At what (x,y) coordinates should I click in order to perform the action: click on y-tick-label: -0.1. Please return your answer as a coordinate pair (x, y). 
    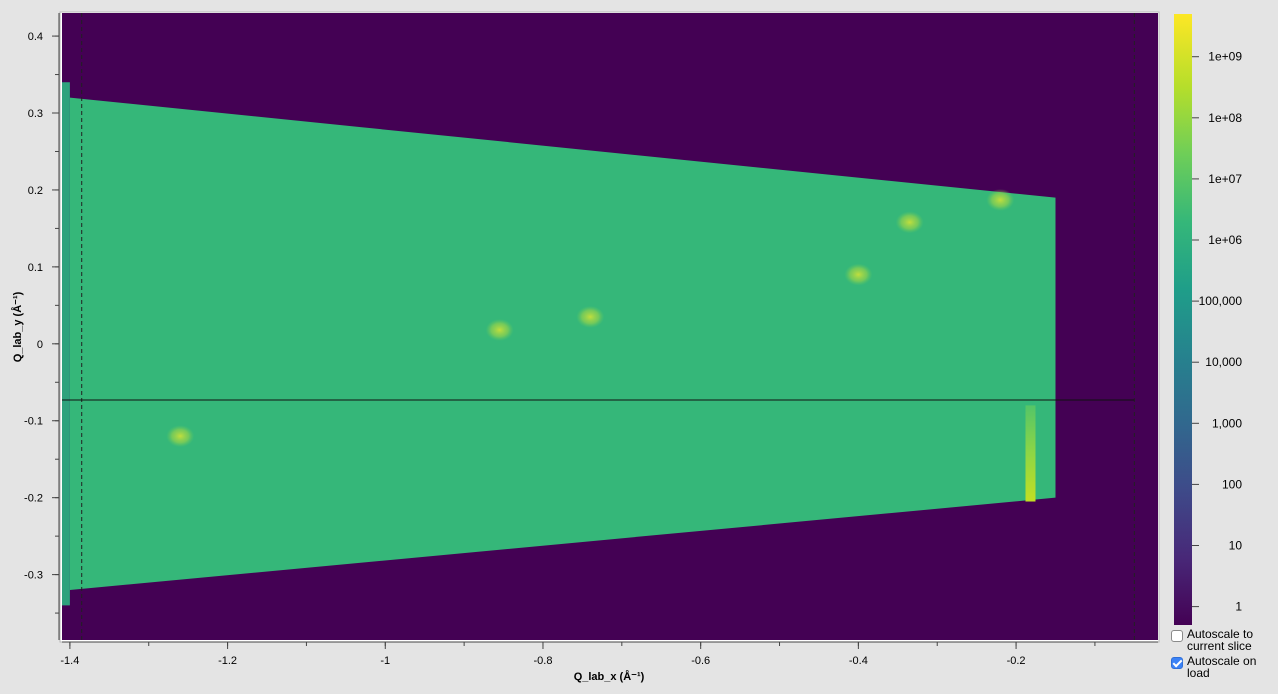
    Looking at the image, I should click on (33, 422).